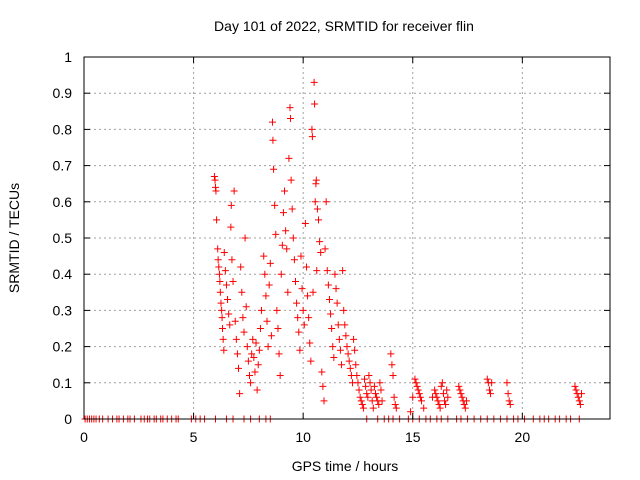  I want to click on y-tick-label: 1, so click(68, 57).